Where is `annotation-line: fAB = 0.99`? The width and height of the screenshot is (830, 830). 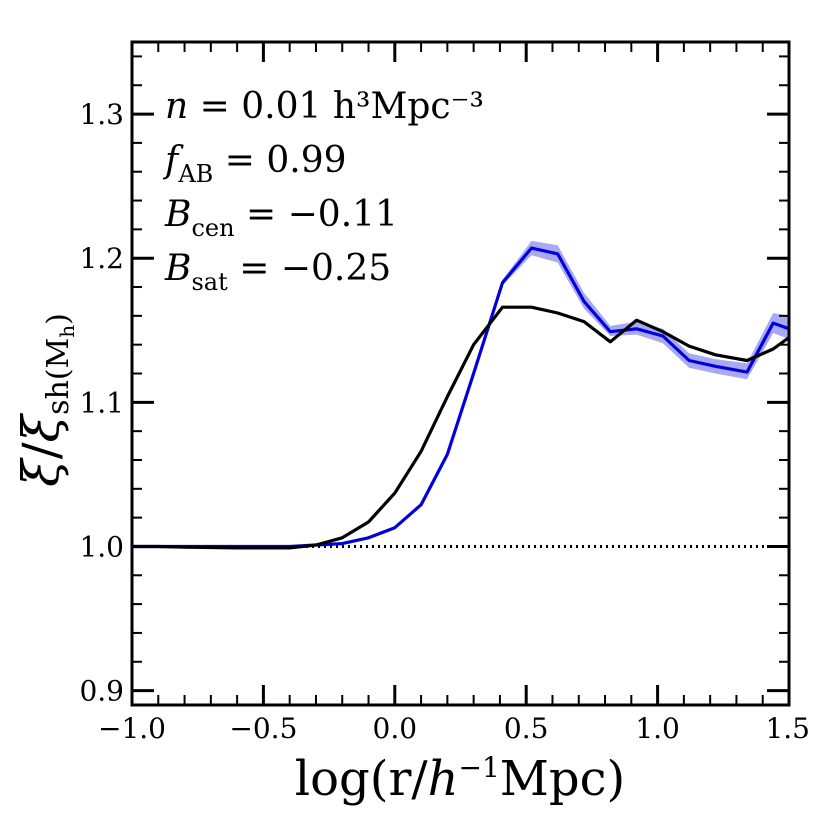 annotation-line: fAB = 0.99 is located at coordinates (254, 164).